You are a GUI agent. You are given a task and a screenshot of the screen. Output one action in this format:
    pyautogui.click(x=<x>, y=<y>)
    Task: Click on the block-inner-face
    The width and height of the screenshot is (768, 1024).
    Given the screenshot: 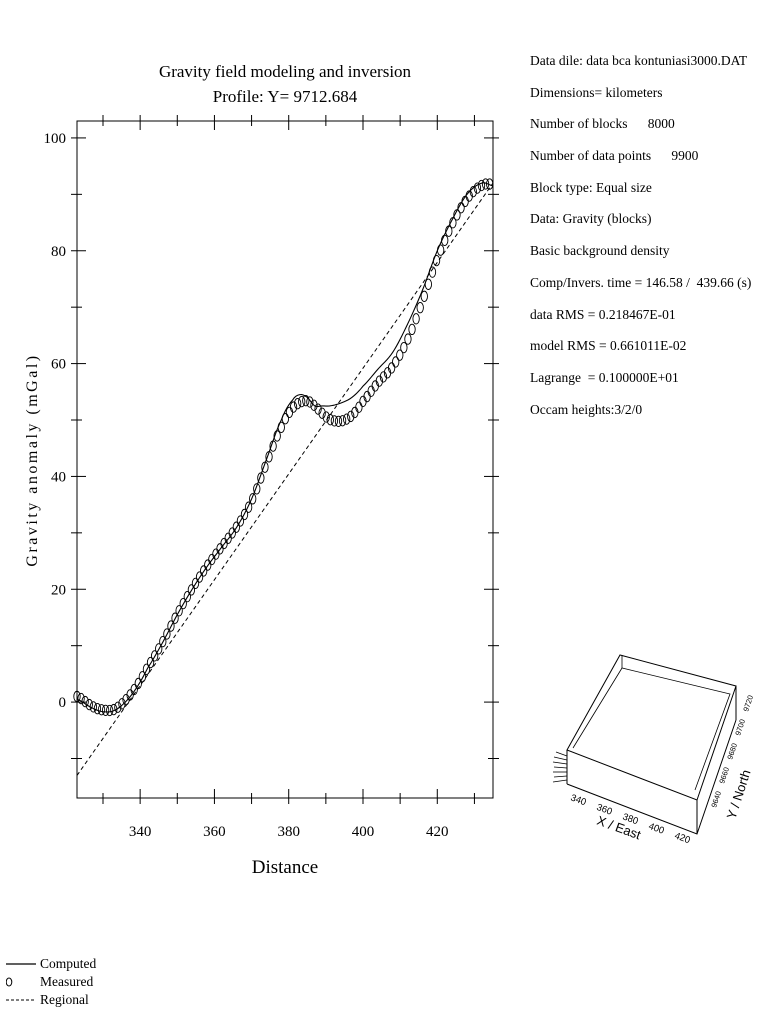 What is the action you would take?
    pyautogui.click(x=651, y=729)
    